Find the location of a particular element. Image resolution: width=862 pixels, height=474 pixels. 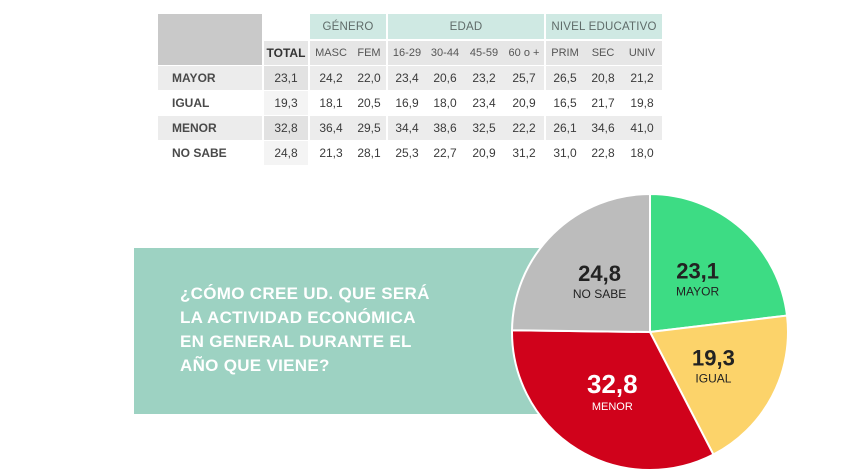

table-cell: 34,4 is located at coordinates (407, 128).